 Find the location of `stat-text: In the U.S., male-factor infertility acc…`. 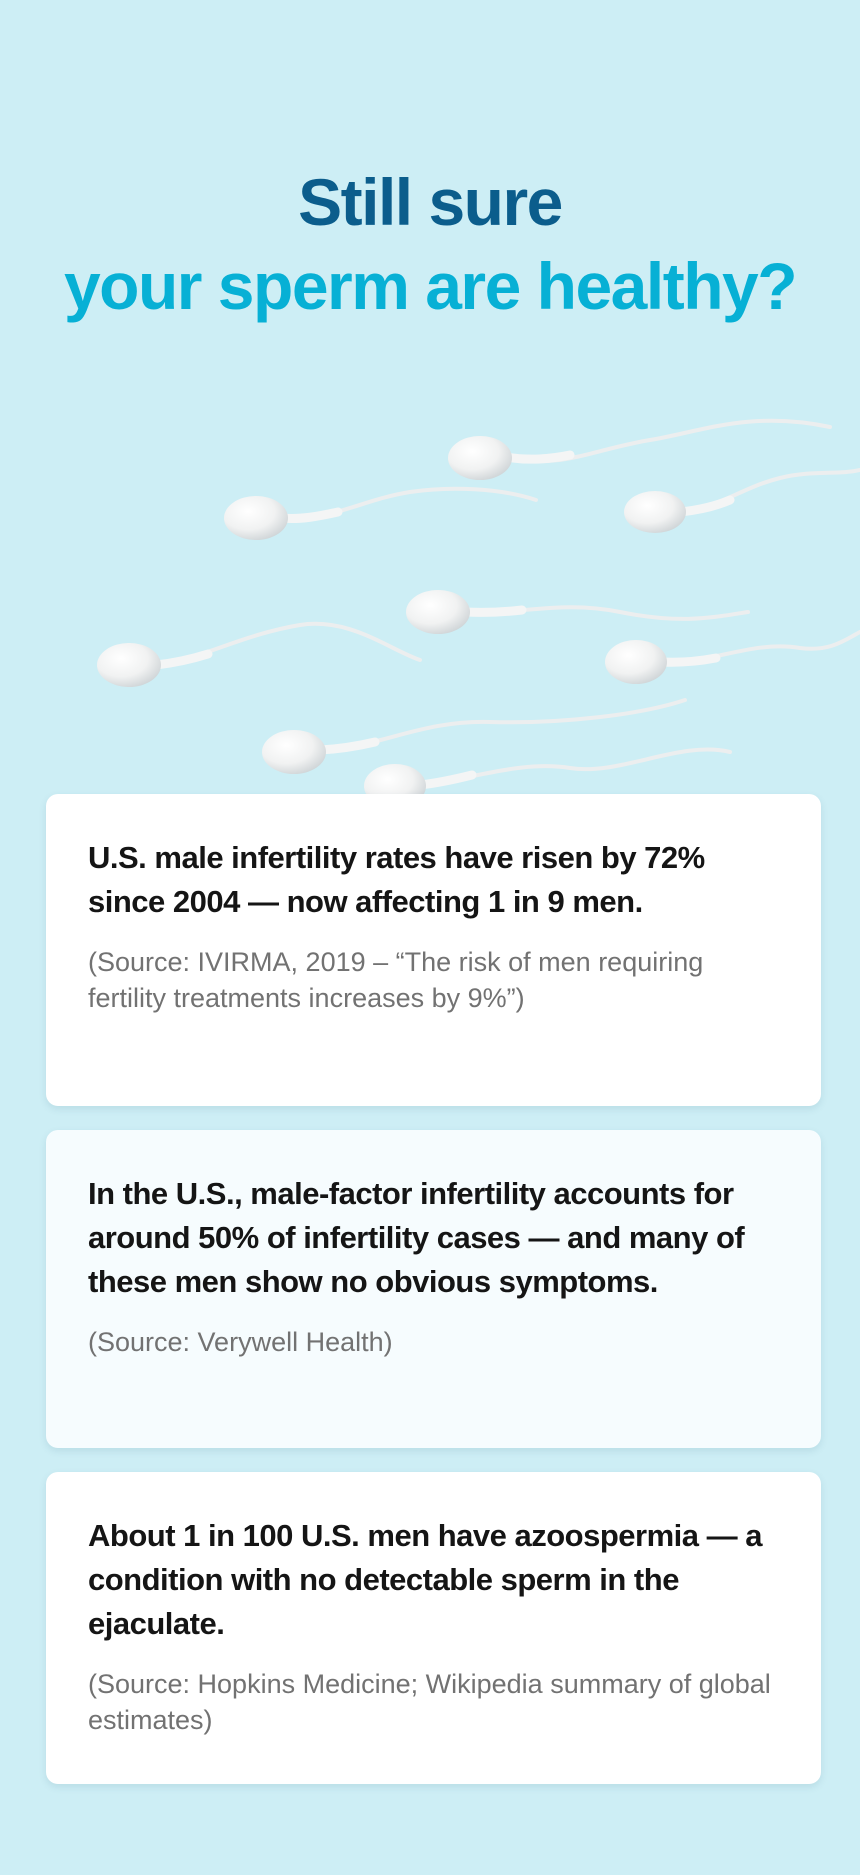

stat-text: In the U.S., male-factor infertility acc… is located at coordinates (416, 1237).